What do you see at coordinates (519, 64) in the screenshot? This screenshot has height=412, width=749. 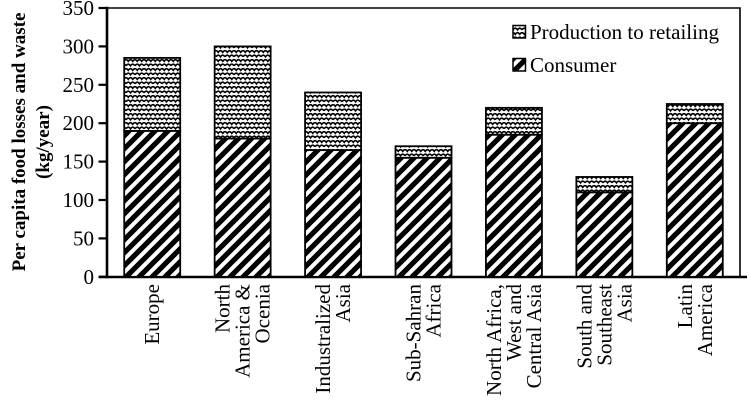 I see `legend-swatch-consumer-hatch-icon` at bounding box center [519, 64].